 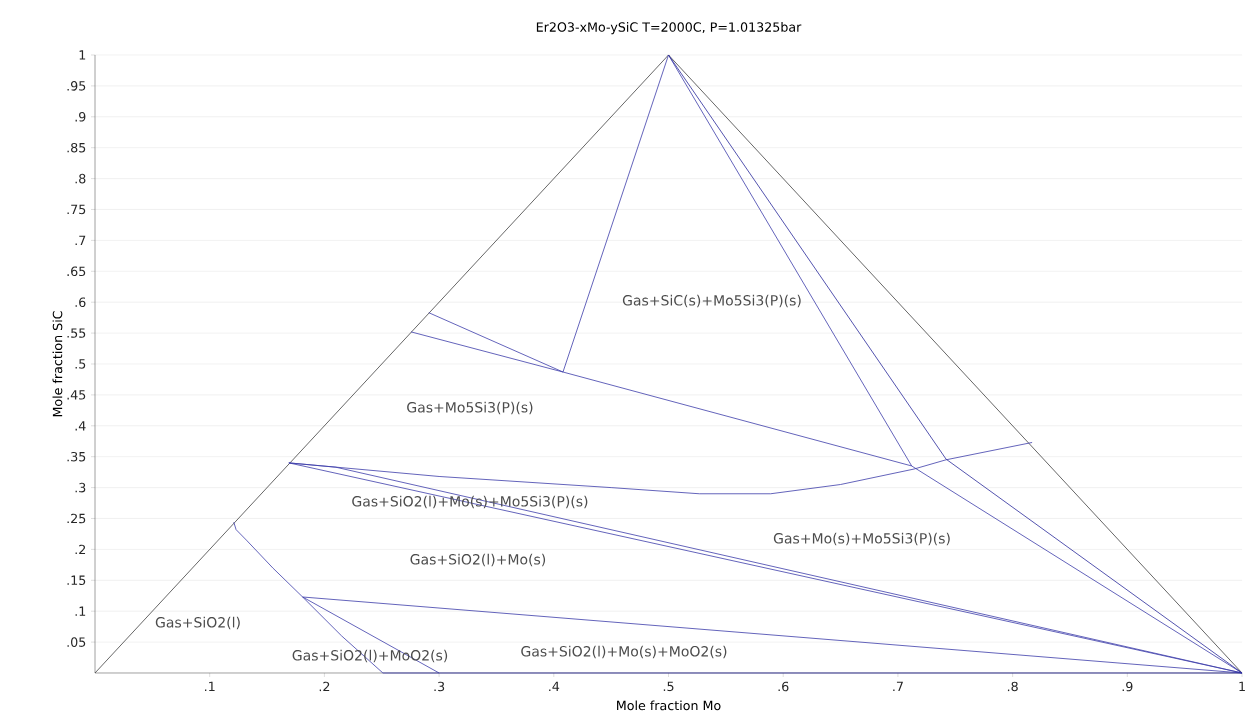 I want to click on x-tick-label: .1, so click(x=210, y=686).